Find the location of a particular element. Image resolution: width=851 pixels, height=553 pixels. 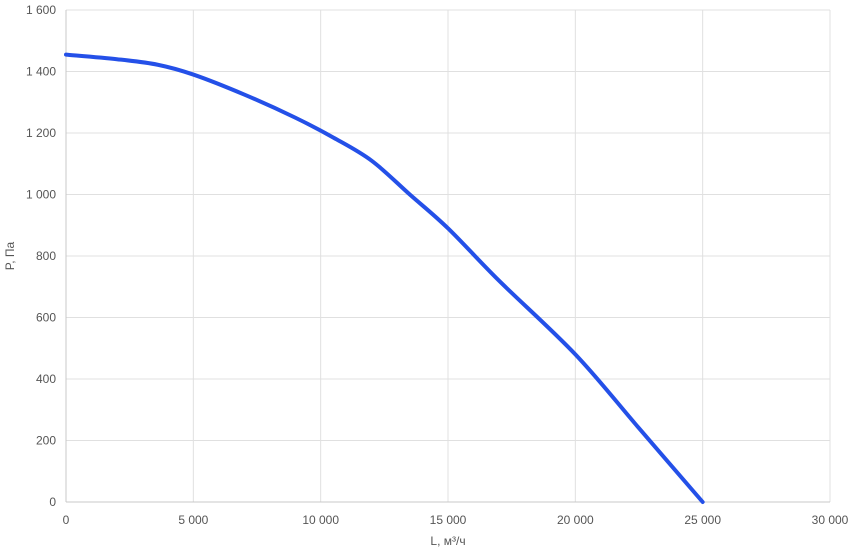

y-tick-label: 600 is located at coordinates (46, 318).